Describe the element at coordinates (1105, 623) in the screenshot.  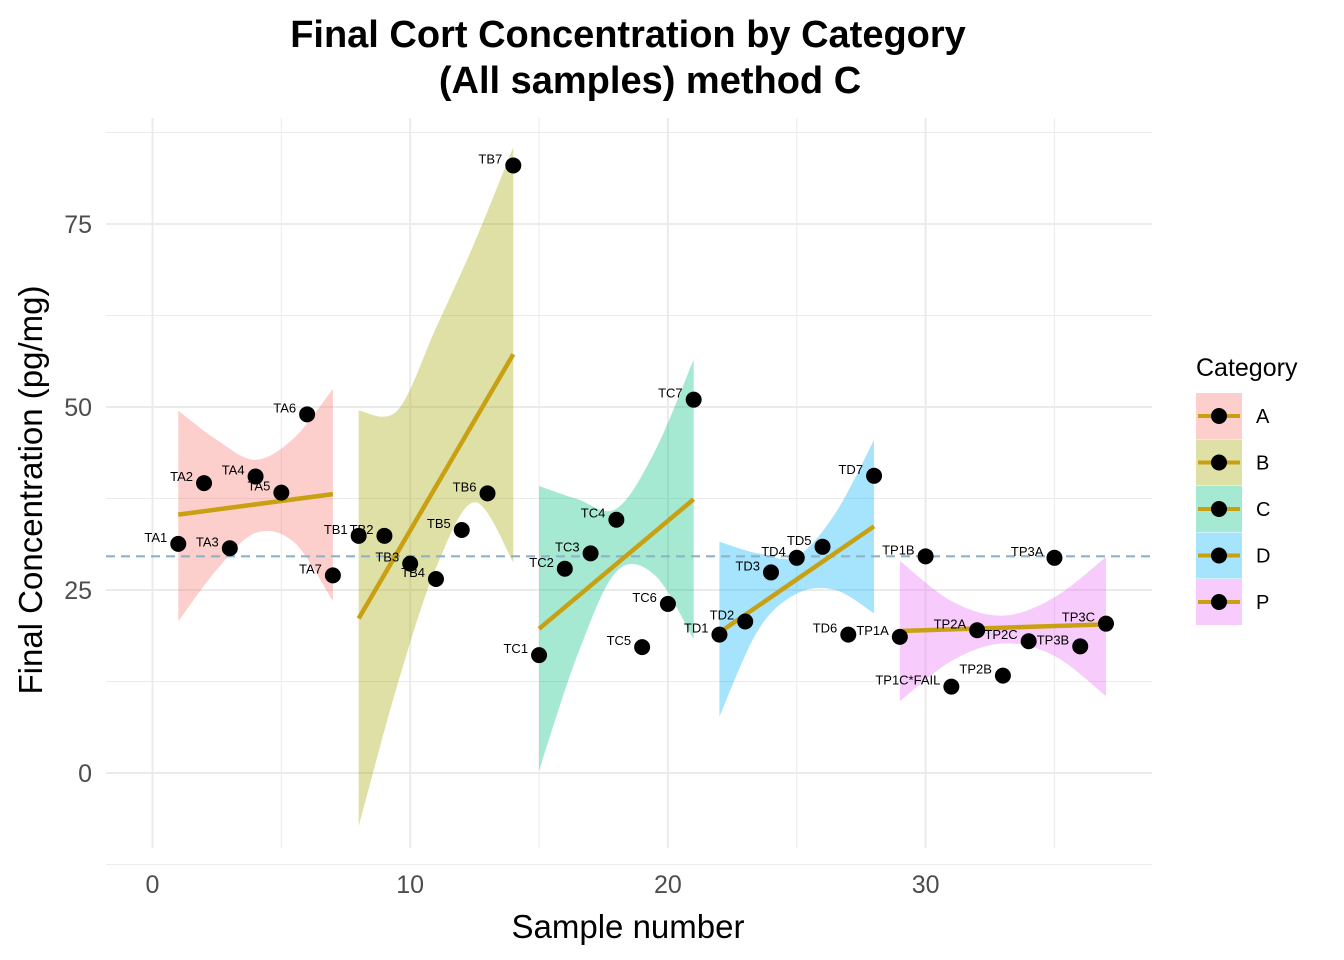
I see `point-TP3C` at that location.